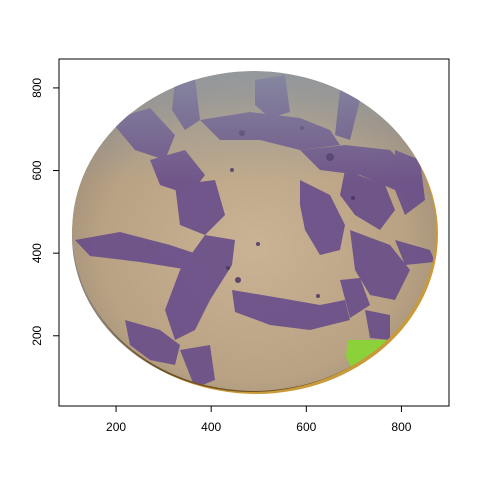 The height and width of the screenshot is (480, 480). I want to click on x-tick-label: 200, so click(116, 427).